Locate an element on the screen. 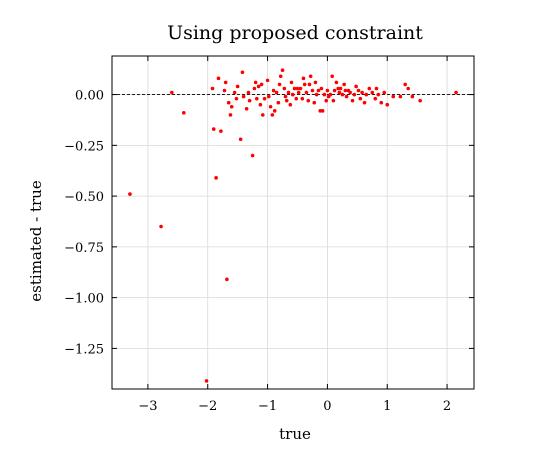  x-tick-label: 1 is located at coordinates (387, 406).